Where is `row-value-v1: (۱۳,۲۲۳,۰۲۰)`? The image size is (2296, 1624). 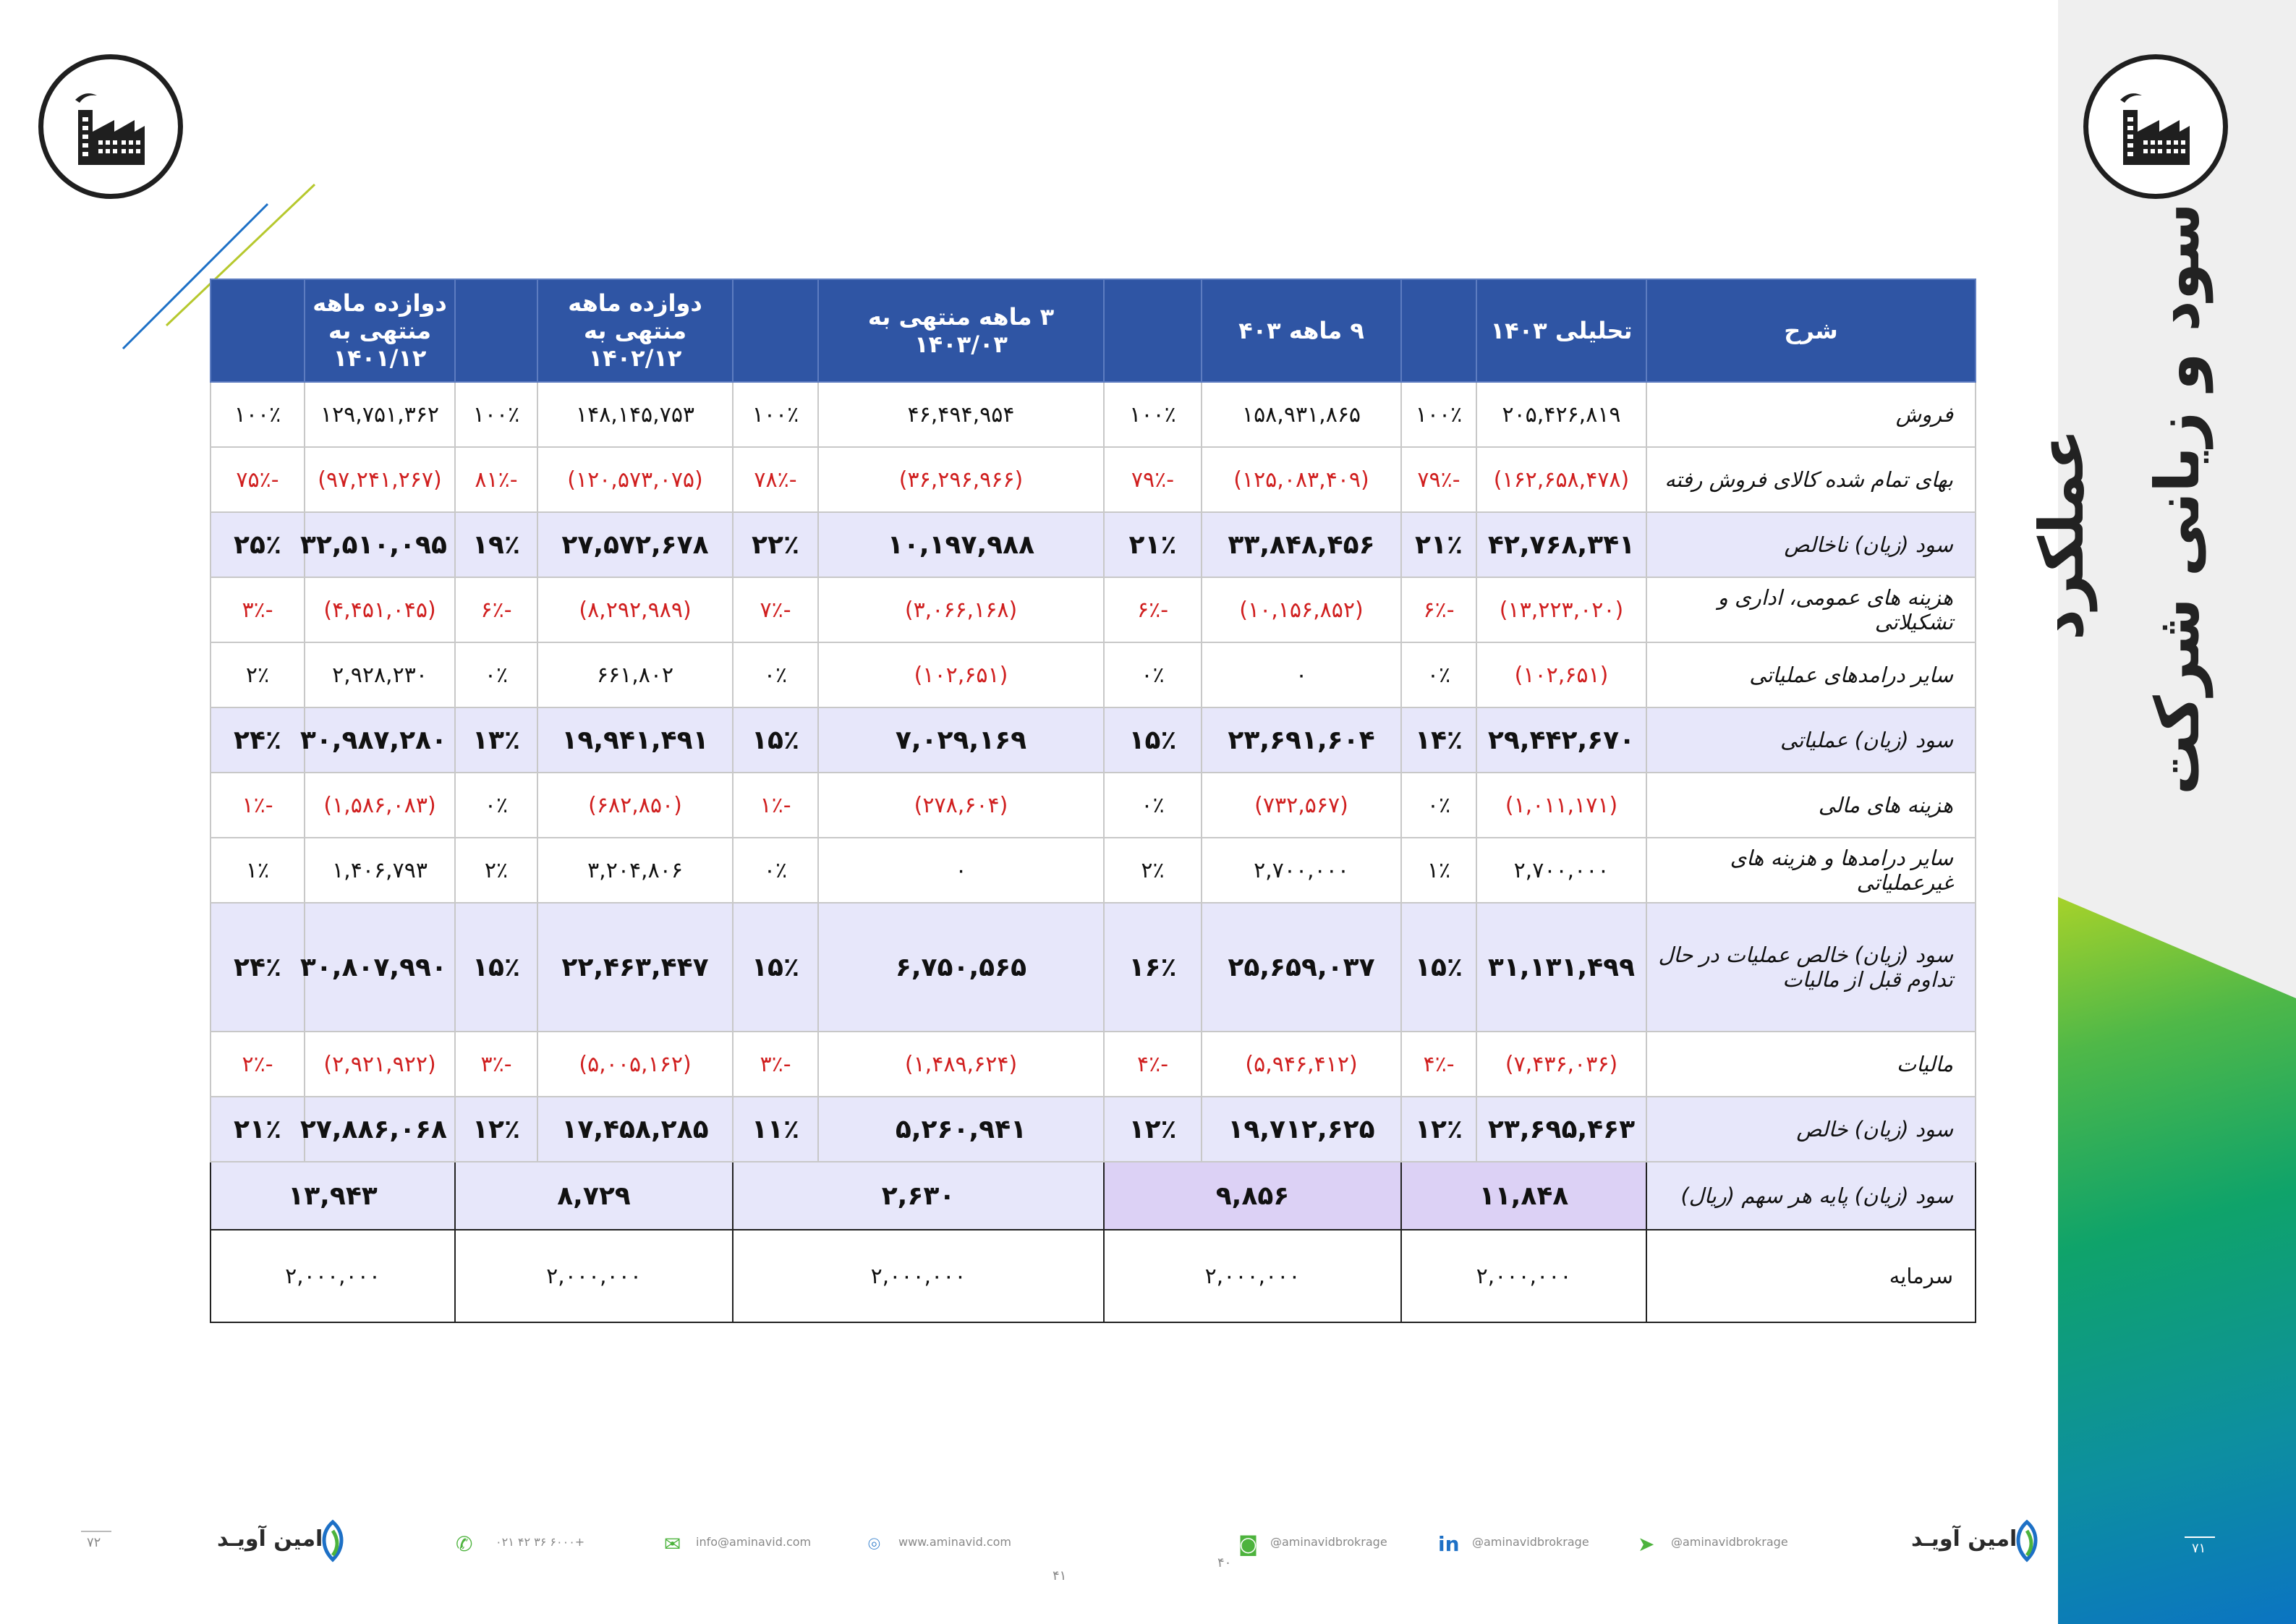
row-value-v1: (۱۳,۲۲۳,۰۲۰) is located at coordinates (1561, 610).